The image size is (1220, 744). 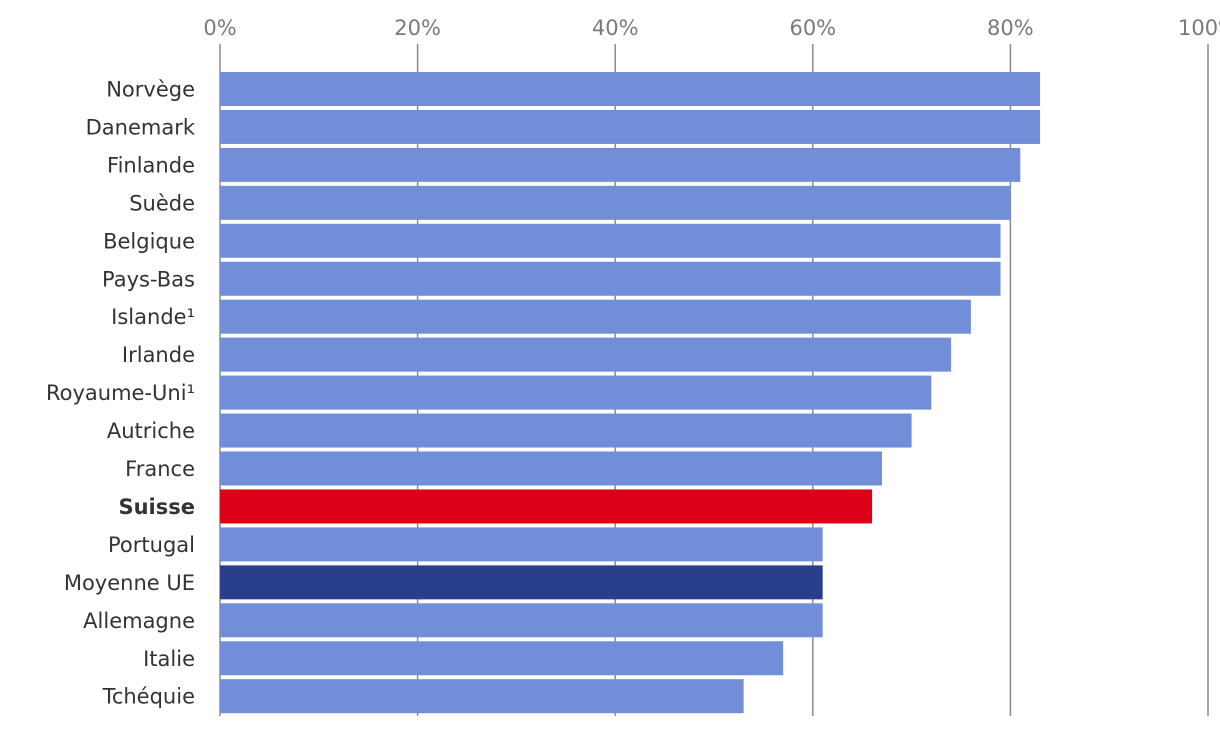 What do you see at coordinates (711, 28) in the screenshot?
I see `x-axis-ticks: 0% 20% 40% 60% 80% 100%` at bounding box center [711, 28].